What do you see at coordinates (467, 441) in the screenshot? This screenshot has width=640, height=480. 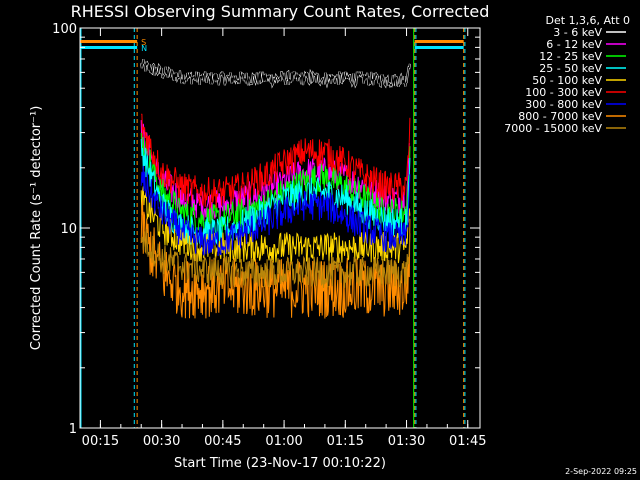 I see `x-tick-label: 01:45` at bounding box center [467, 441].